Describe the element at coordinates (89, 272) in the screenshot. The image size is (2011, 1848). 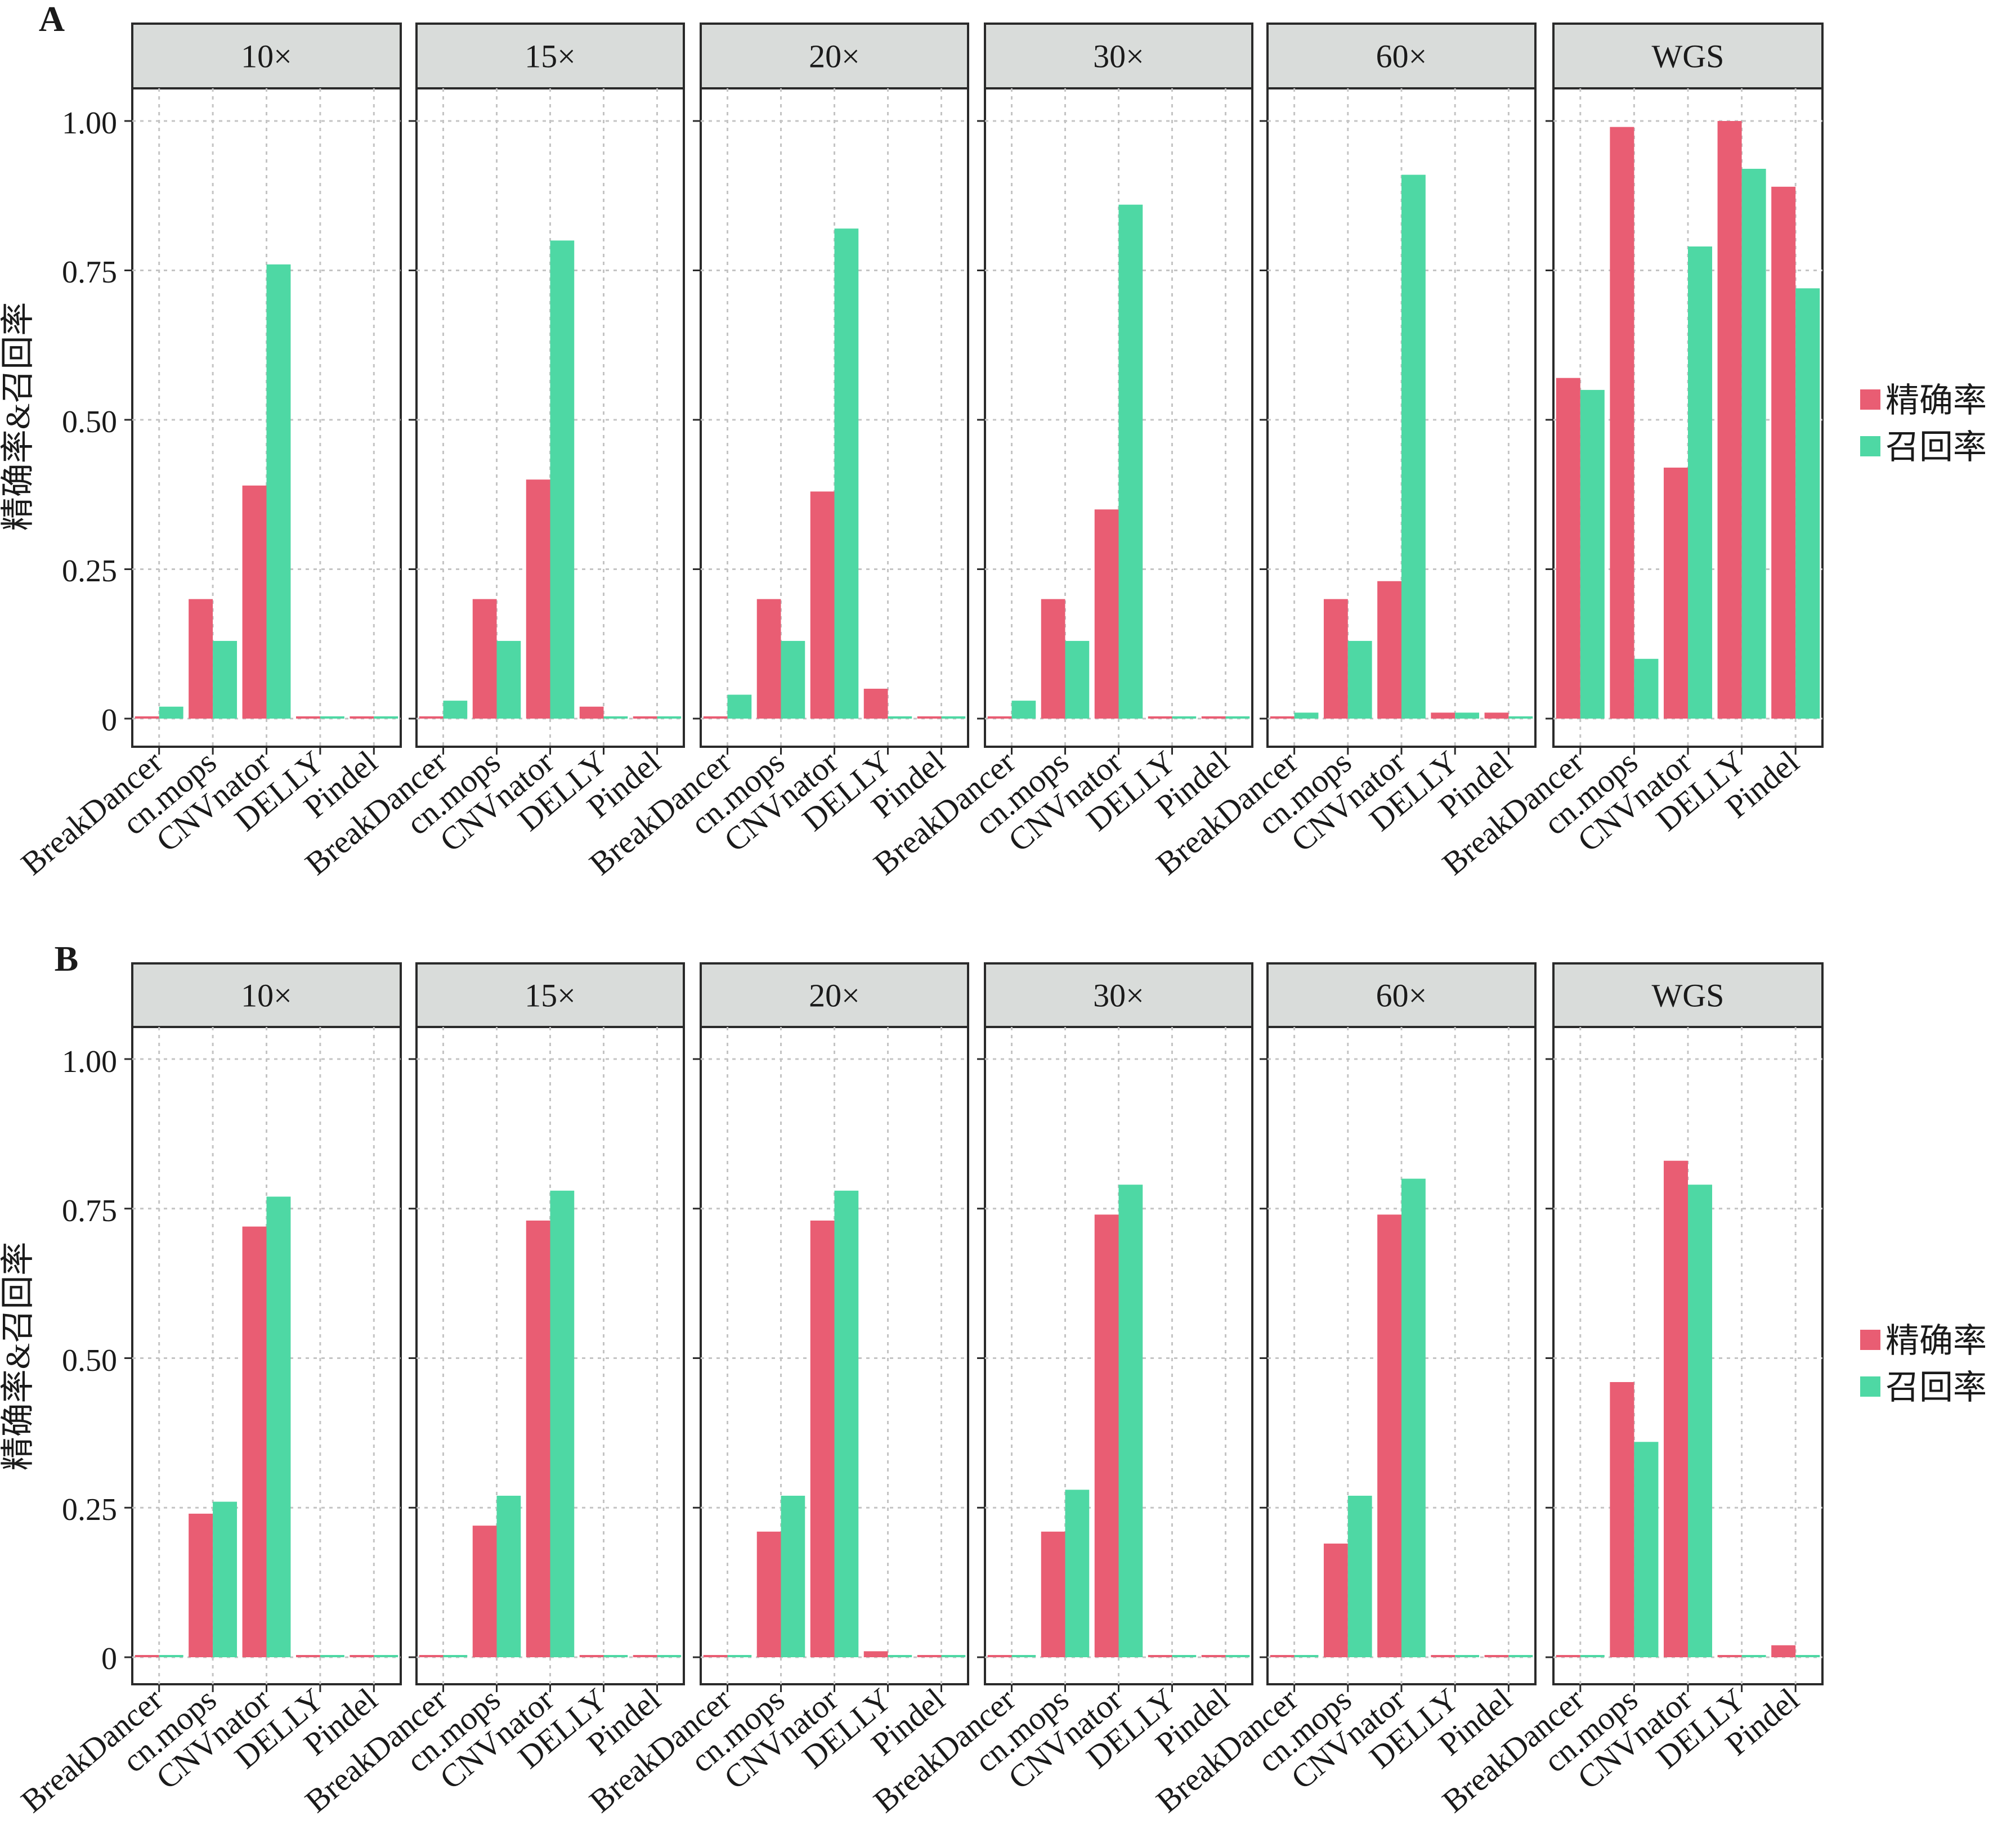
I see `y-tick-label: 0.75` at that location.